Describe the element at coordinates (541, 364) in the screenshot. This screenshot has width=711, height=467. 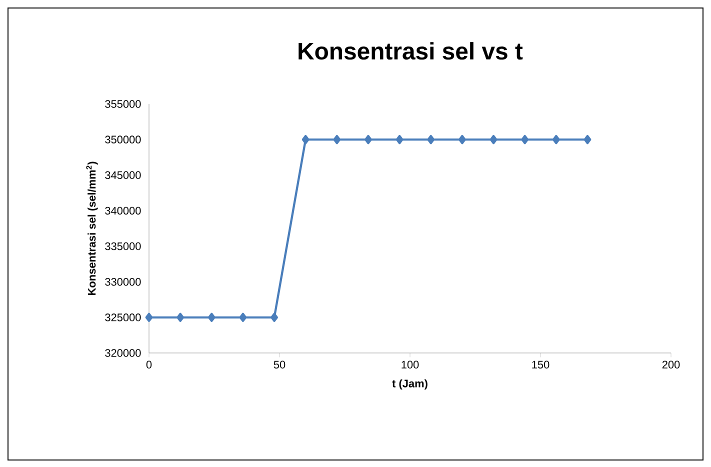
I see `x-tick-label: 150` at that location.